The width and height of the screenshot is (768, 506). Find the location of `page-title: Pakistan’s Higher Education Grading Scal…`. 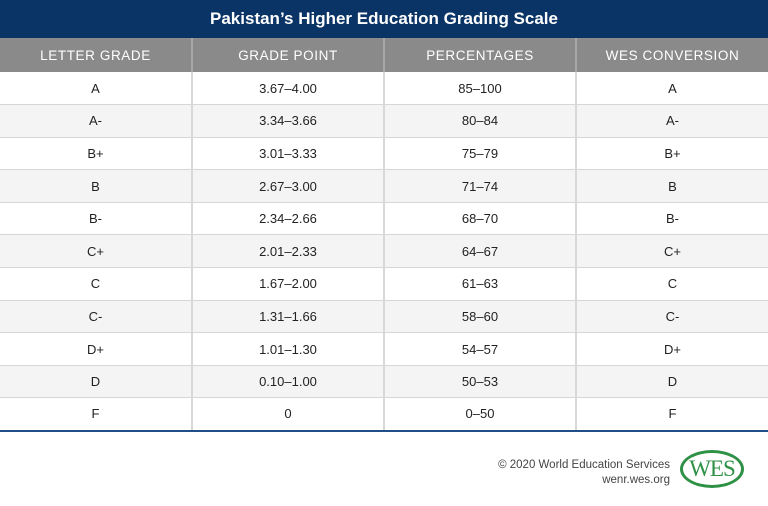

page-title: Pakistan’s Higher Education Grading Scal… is located at coordinates (384, 19).